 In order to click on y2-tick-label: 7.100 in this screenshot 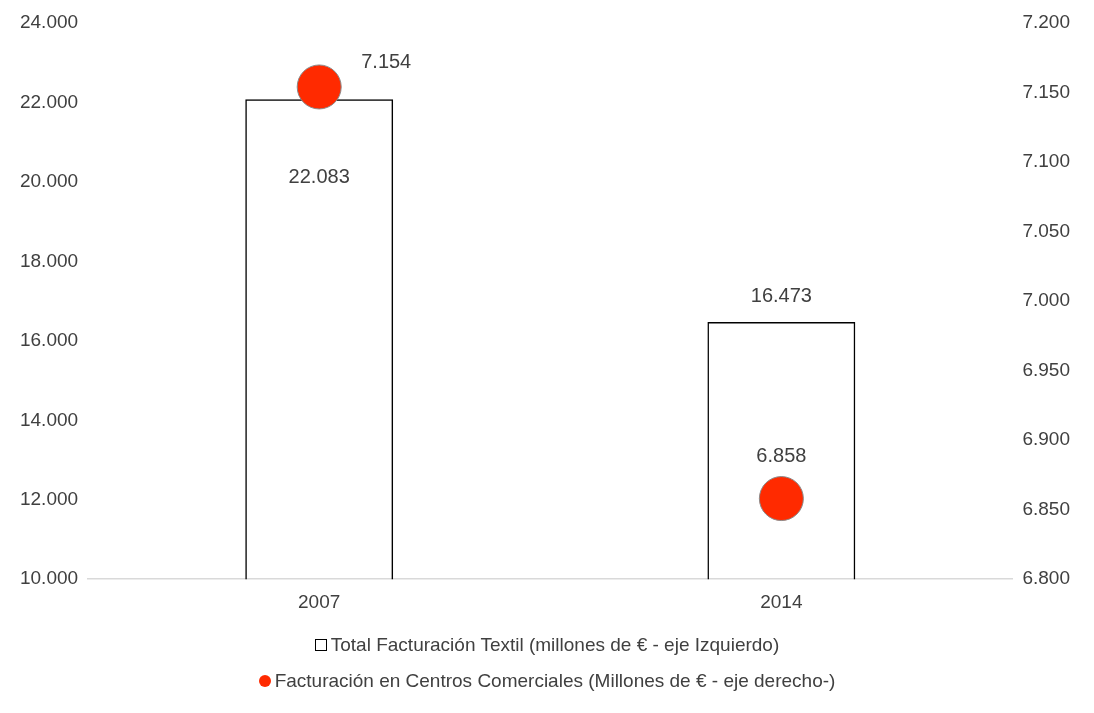, I will do `click(1046, 161)`.